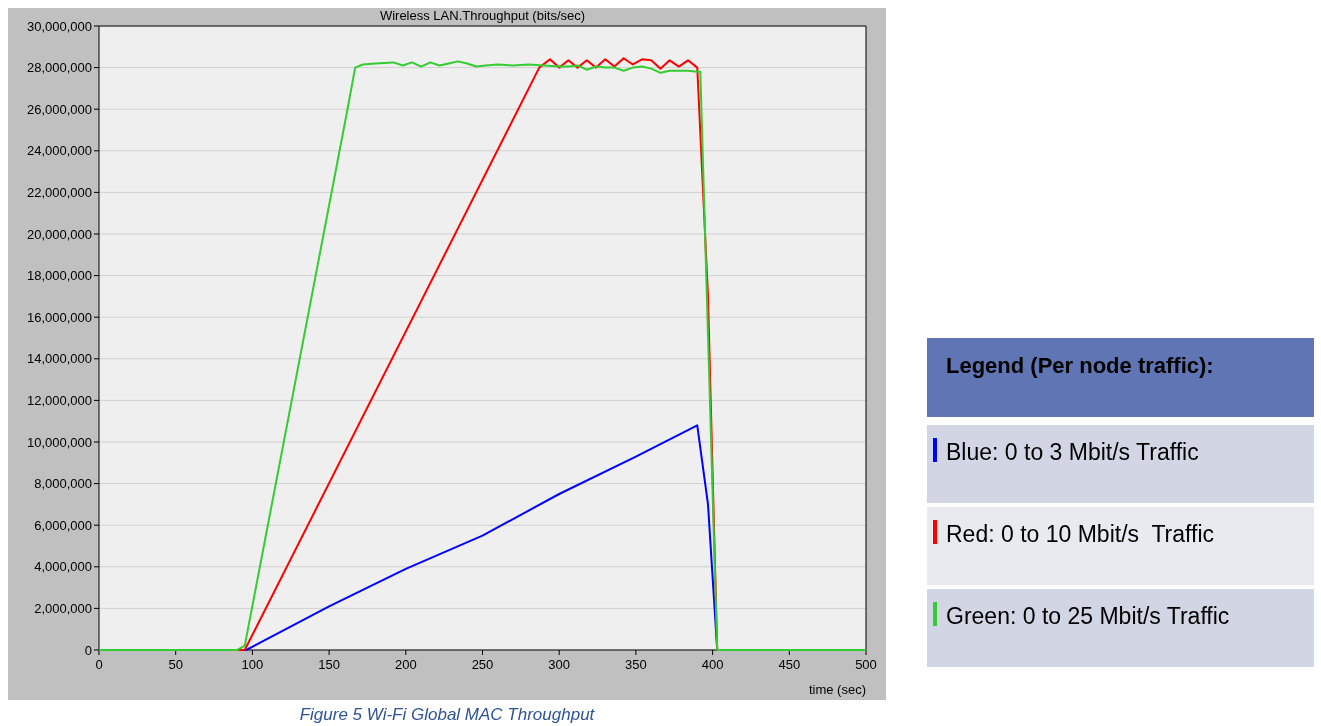 This screenshot has height=726, width=1321. Describe the element at coordinates (63, 484) in the screenshot. I see `y-tick-label: 8,000,000` at that location.